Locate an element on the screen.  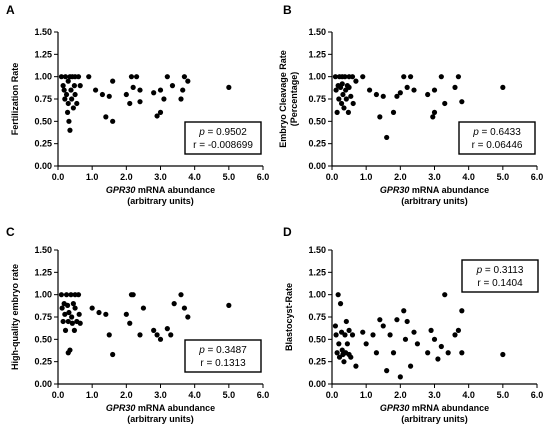
panel-a-r-value: r = -0.008699 is located at coordinates (223, 145).